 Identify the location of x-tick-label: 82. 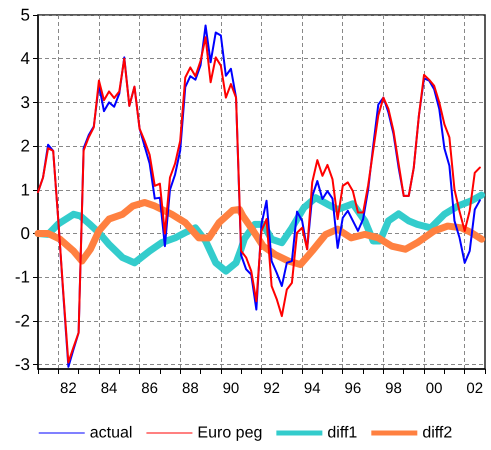
(68, 388).